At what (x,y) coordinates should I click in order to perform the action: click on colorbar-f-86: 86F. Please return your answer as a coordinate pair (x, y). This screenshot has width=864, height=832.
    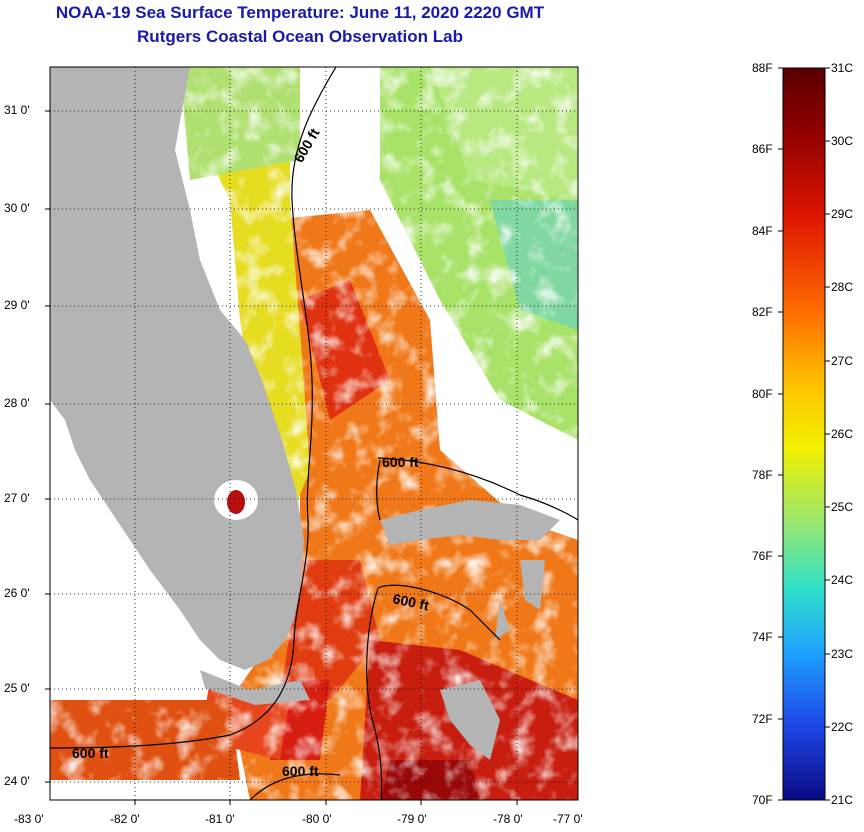
    Looking at the image, I should click on (762, 149).